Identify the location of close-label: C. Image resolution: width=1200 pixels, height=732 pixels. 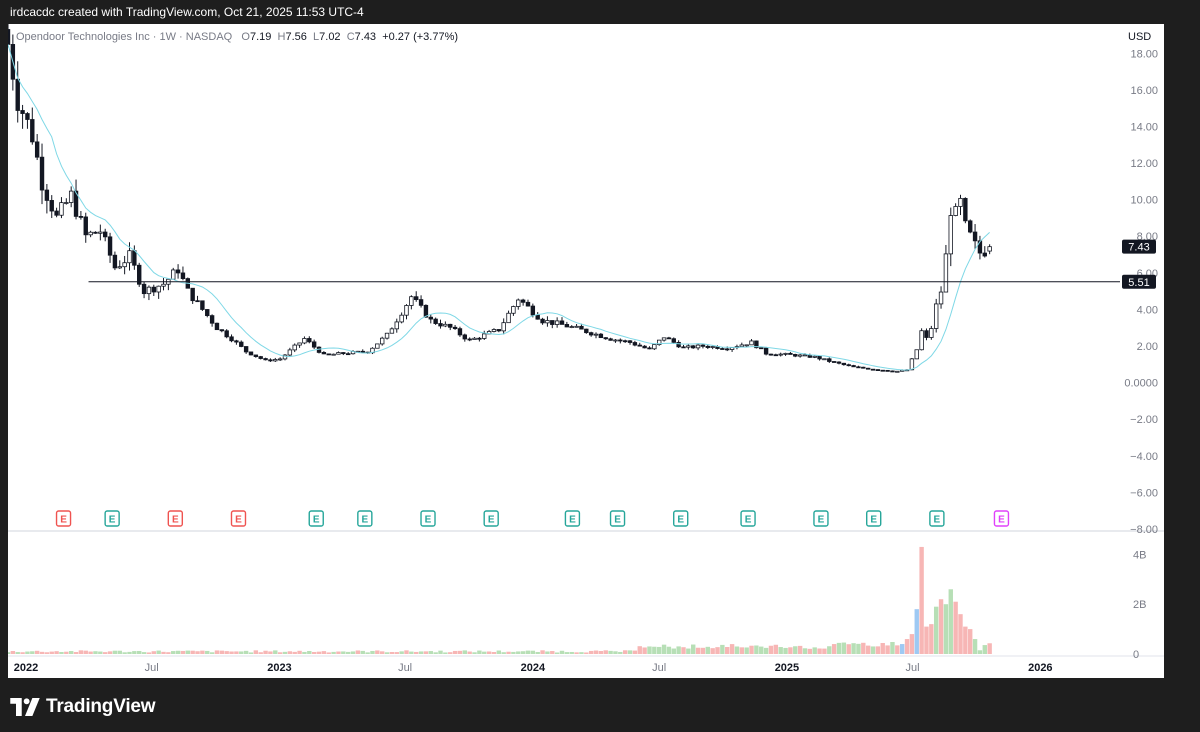
(350, 37).